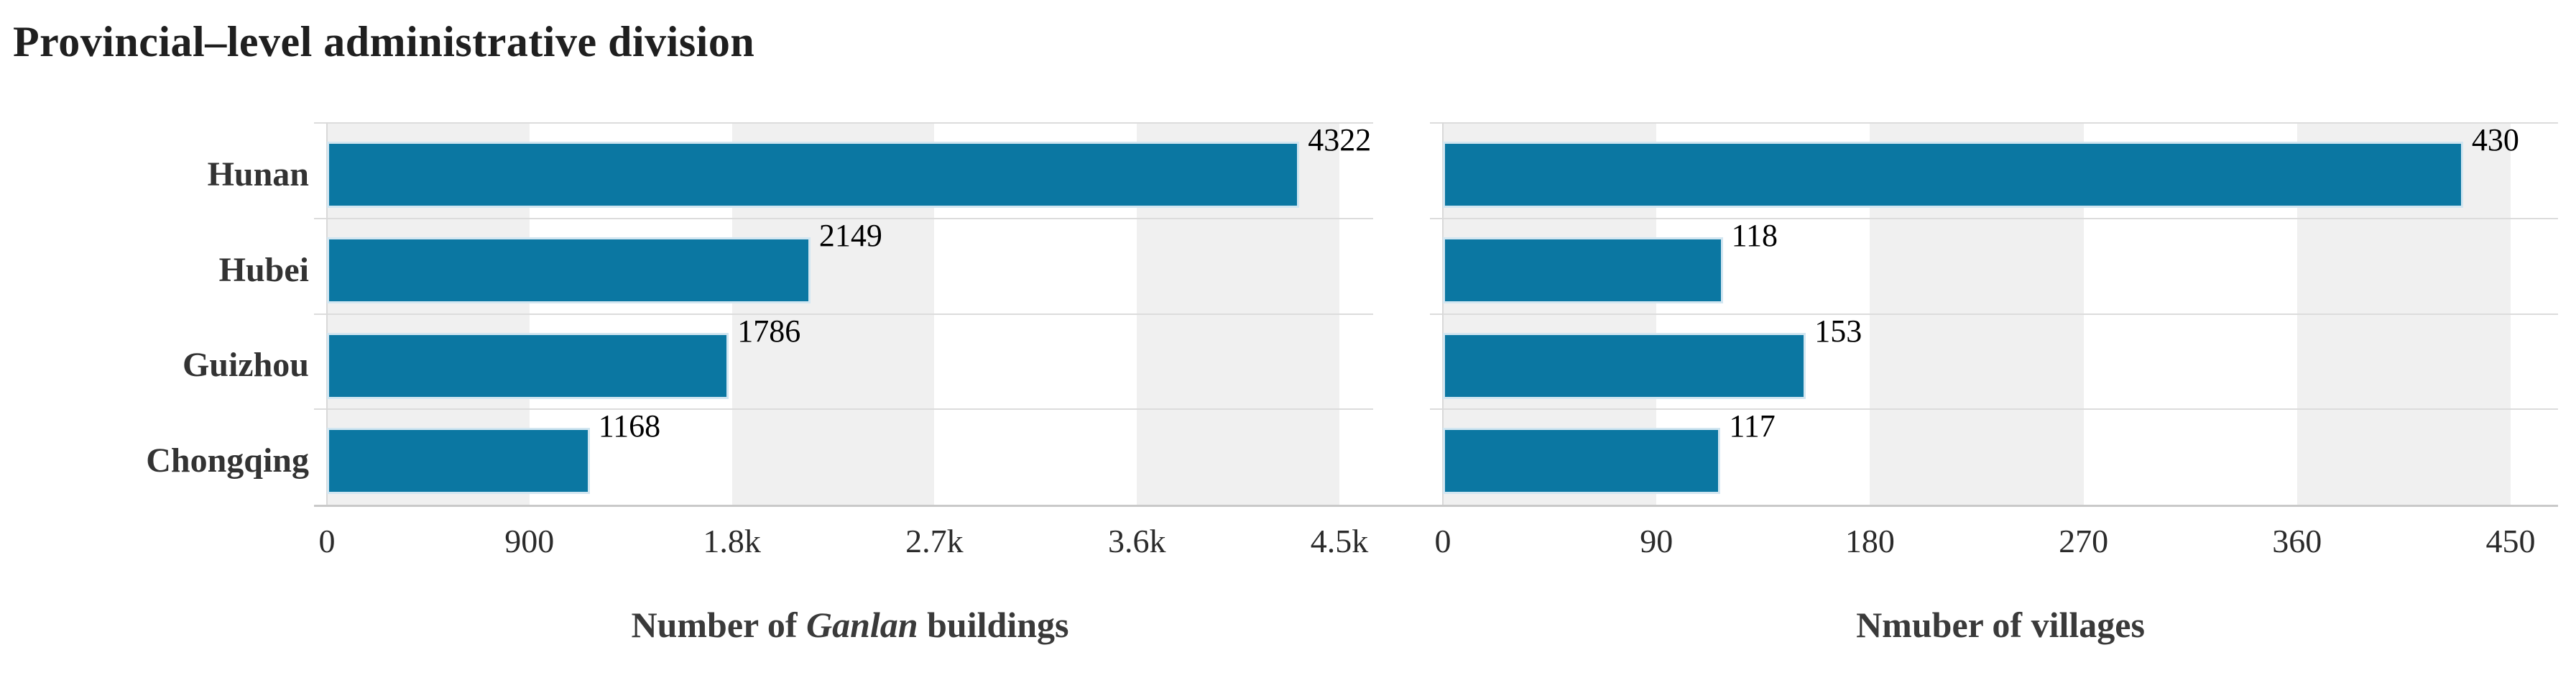 The width and height of the screenshot is (2576, 696). Describe the element at coordinates (993, 625) in the screenshot. I see `axis-title-part: buildings` at that location.